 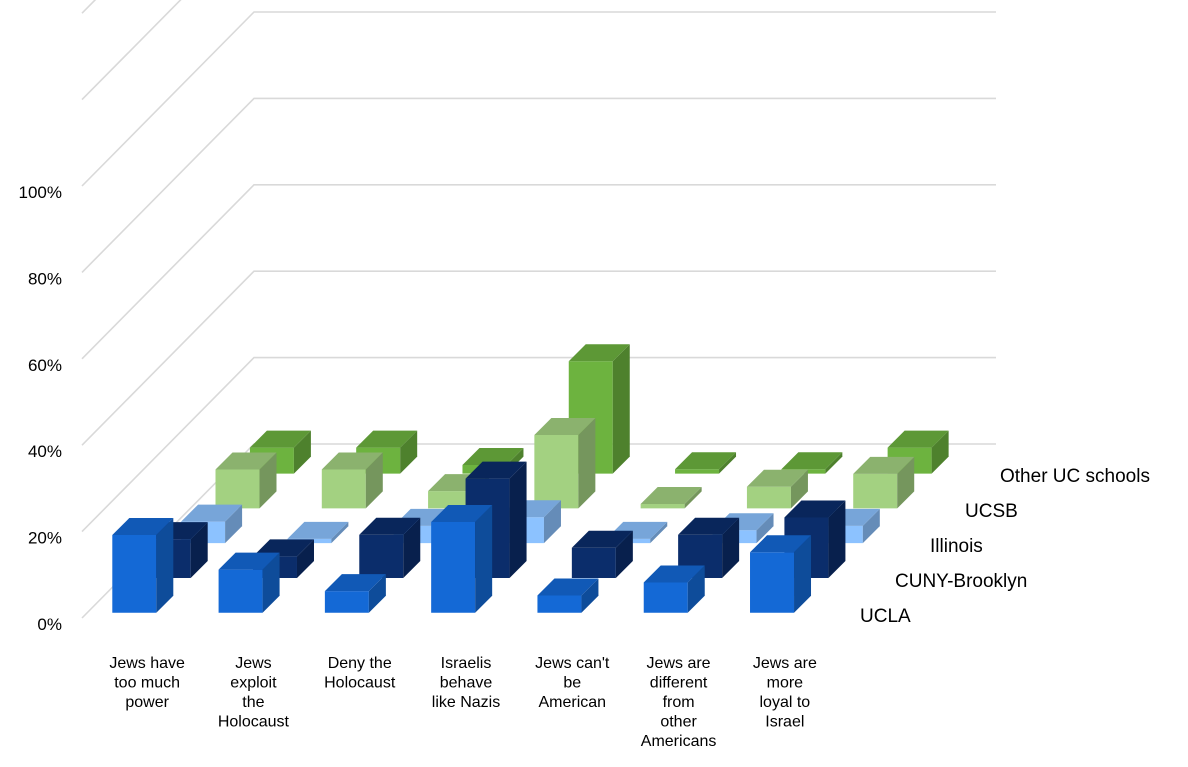 I want to click on category-label: Deny the Holocaust, so click(x=360, y=673).